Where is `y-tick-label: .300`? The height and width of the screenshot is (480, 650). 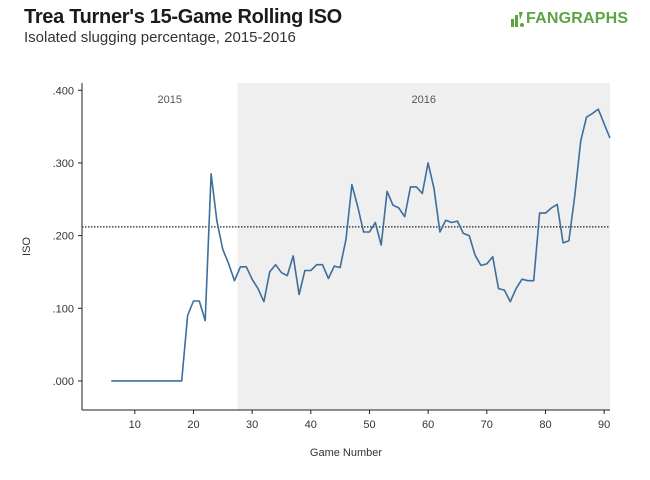 y-tick-label: .300 is located at coordinates (63, 164).